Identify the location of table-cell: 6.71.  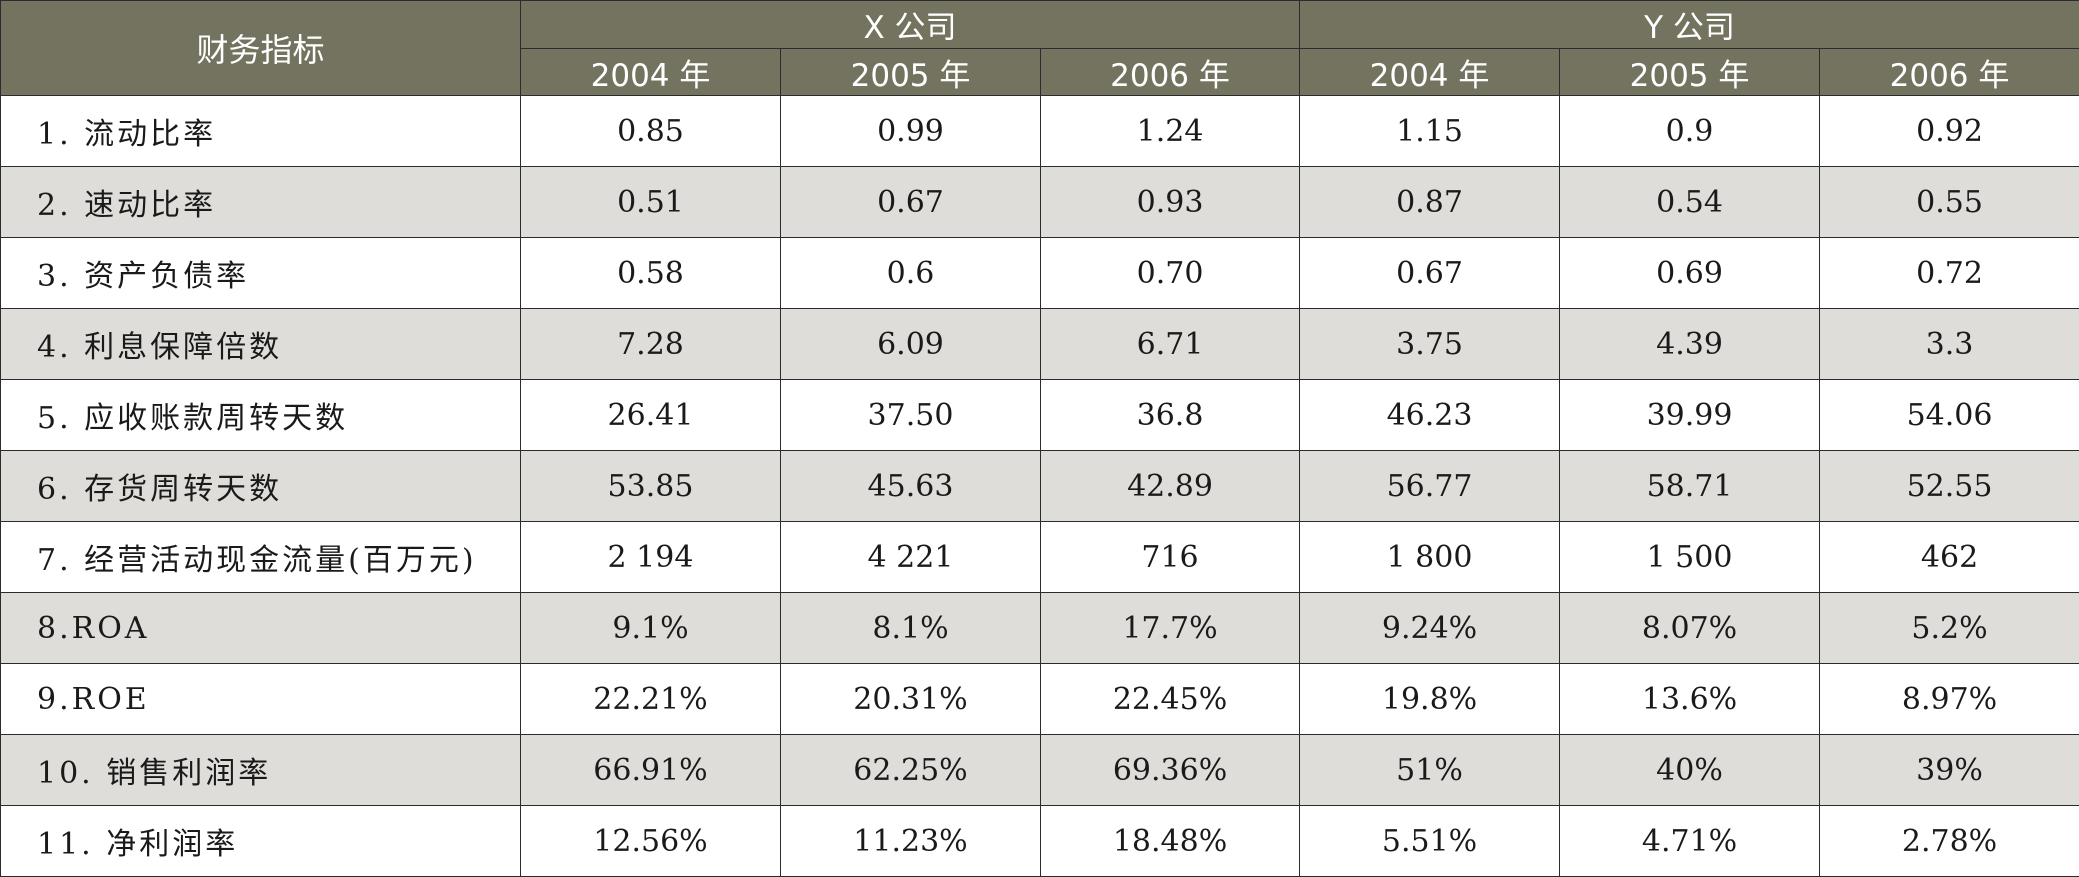
(1170, 344).